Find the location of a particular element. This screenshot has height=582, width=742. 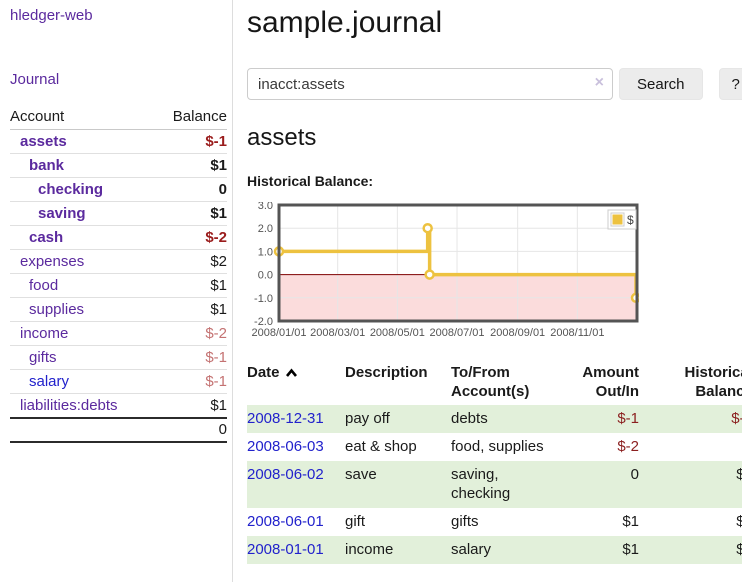

account-row: expenses $2 is located at coordinates (118, 261).